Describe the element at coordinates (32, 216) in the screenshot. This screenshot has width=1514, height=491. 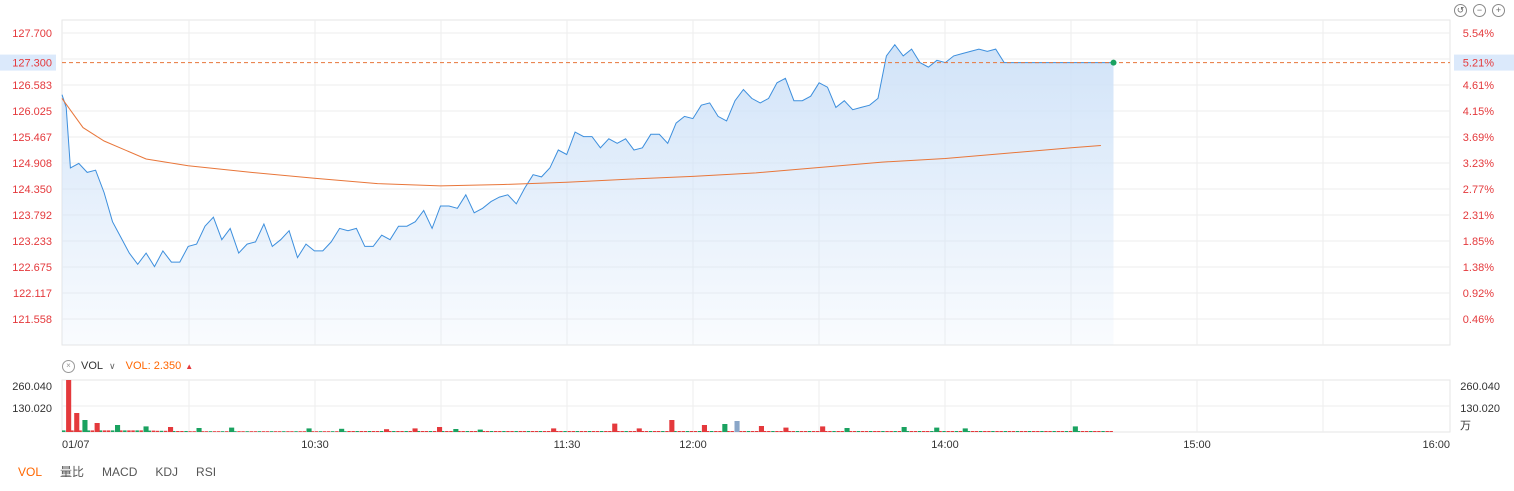
I see `y-tick-left: 123.792` at that location.